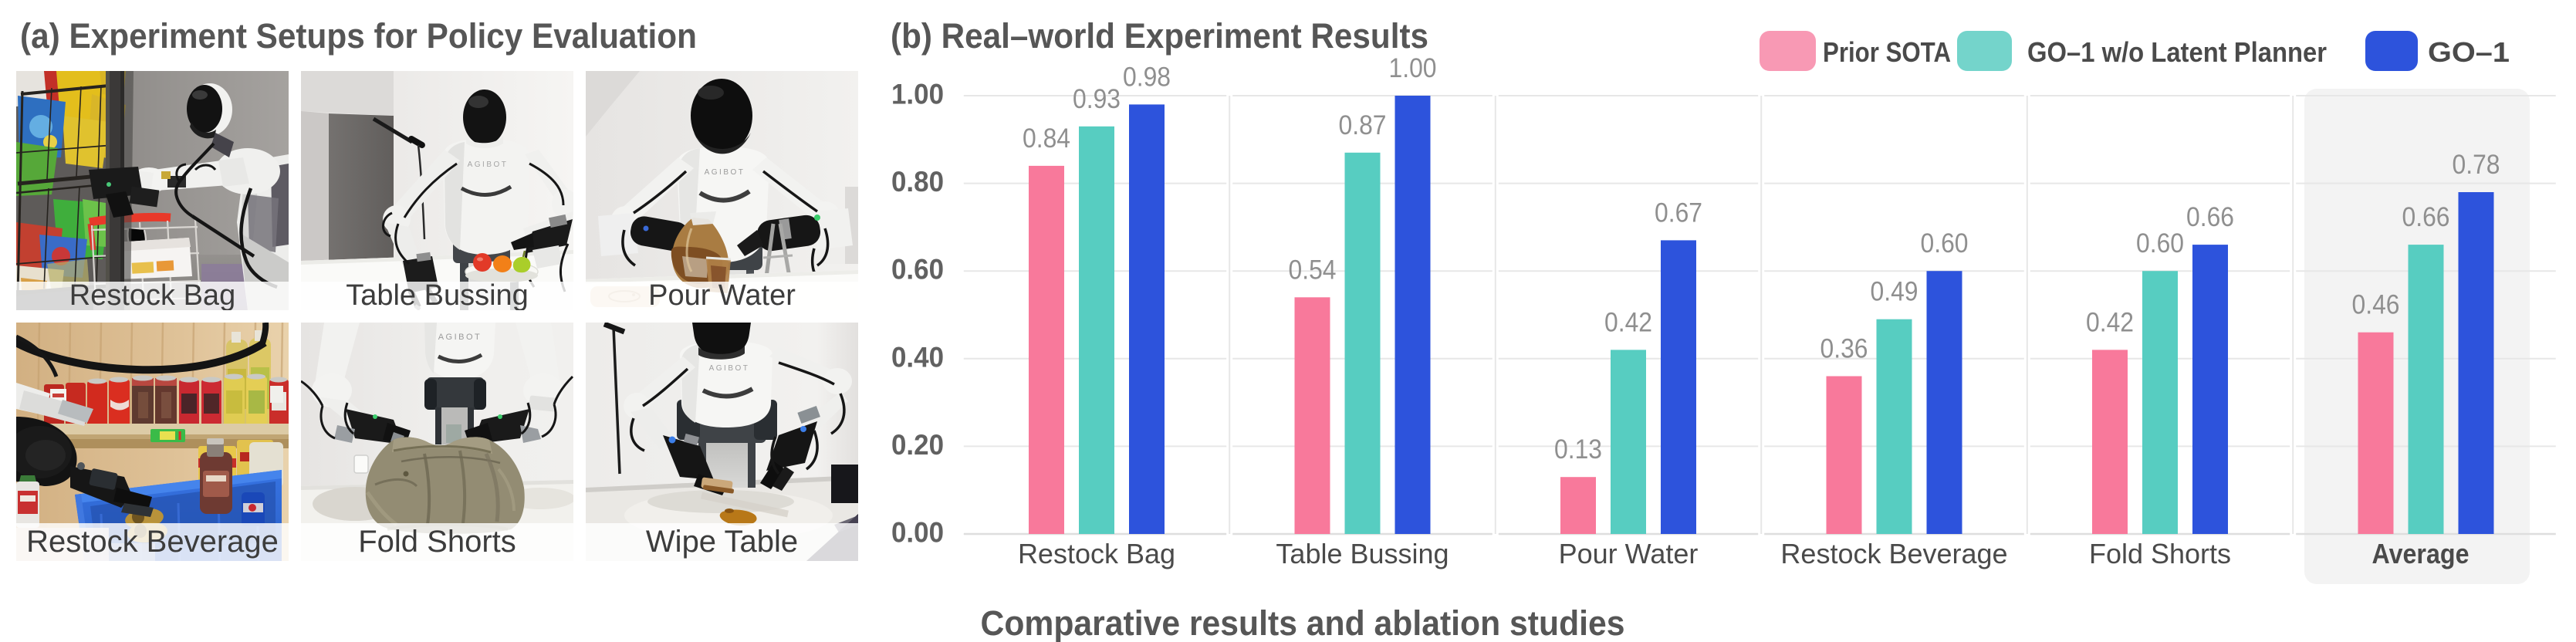  Describe the element at coordinates (1844, 349) in the screenshot. I see `svg-text: 0.36` at that location.